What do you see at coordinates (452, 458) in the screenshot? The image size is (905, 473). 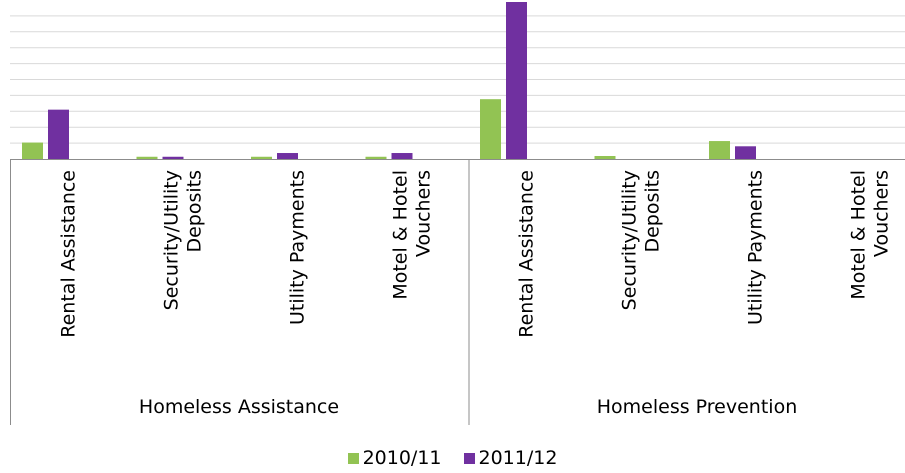 I see `legend: 2010/11 2011/12` at bounding box center [452, 458].